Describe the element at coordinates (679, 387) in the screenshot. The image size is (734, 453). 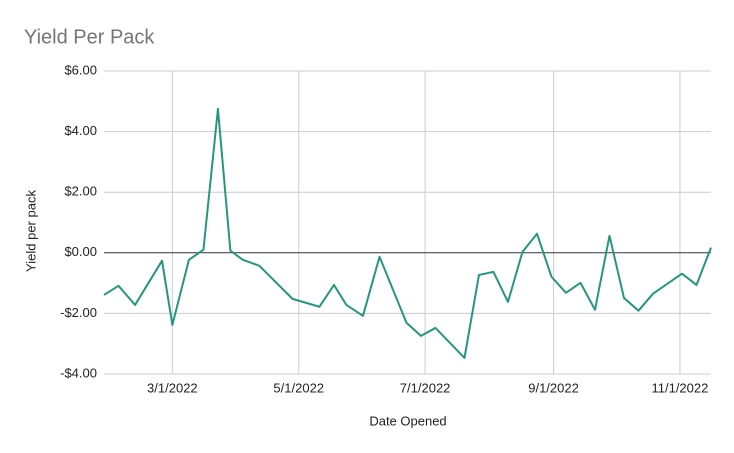
I see `x-tick-label: 11/1/2022` at that location.